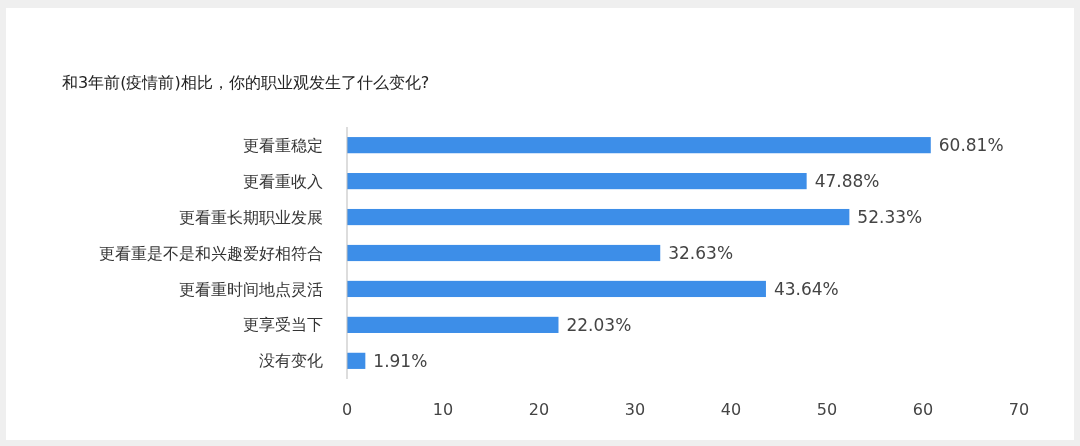  Describe the element at coordinates (827, 409) in the screenshot. I see `x-tick-label: 50` at that location.